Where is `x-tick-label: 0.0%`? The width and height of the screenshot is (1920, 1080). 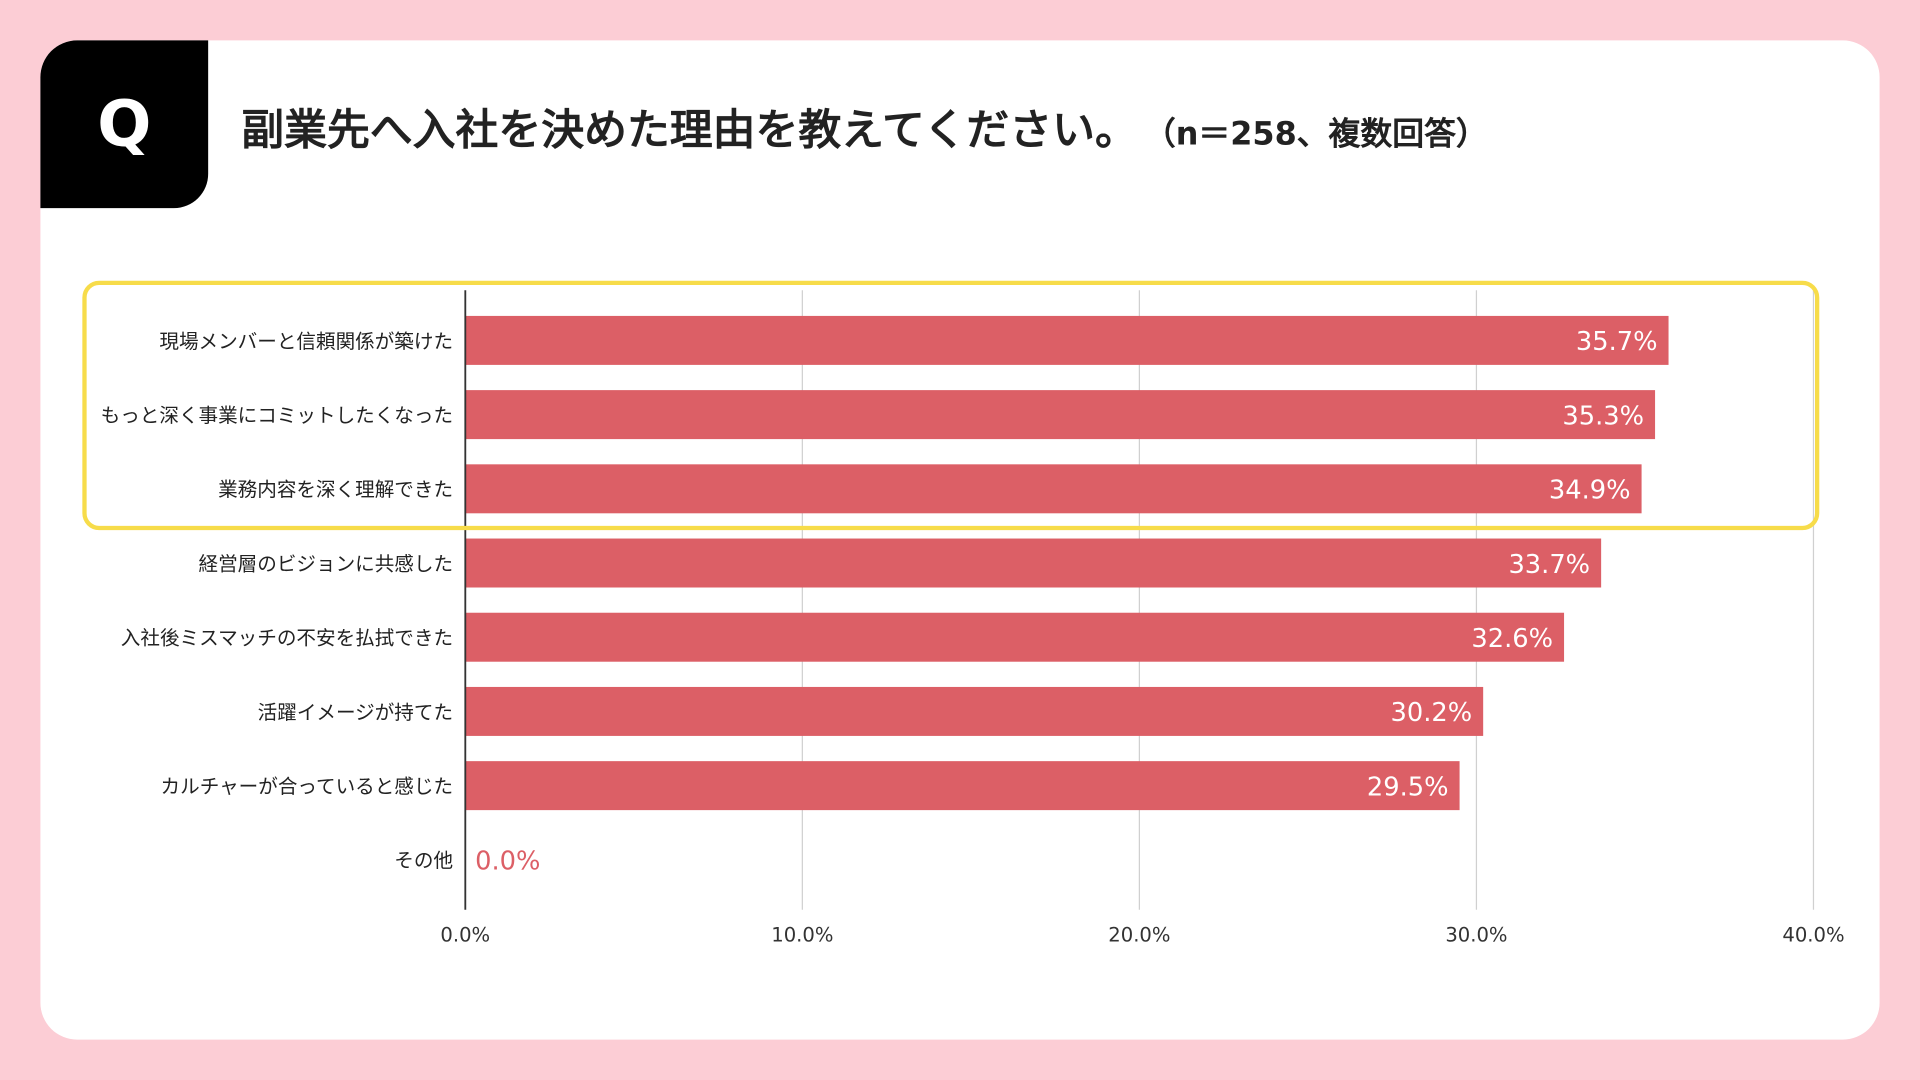
x-tick-label: 0.0% is located at coordinates (465, 935).